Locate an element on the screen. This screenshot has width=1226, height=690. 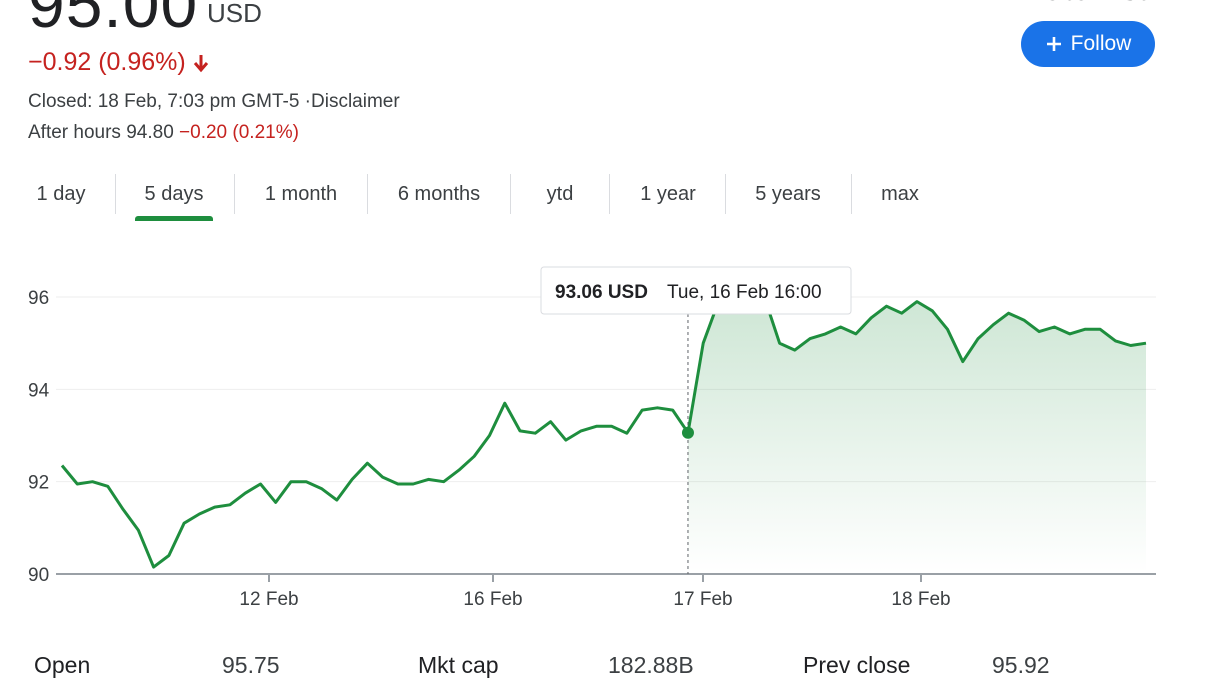
tab-5-years: 5 years is located at coordinates (788, 194).